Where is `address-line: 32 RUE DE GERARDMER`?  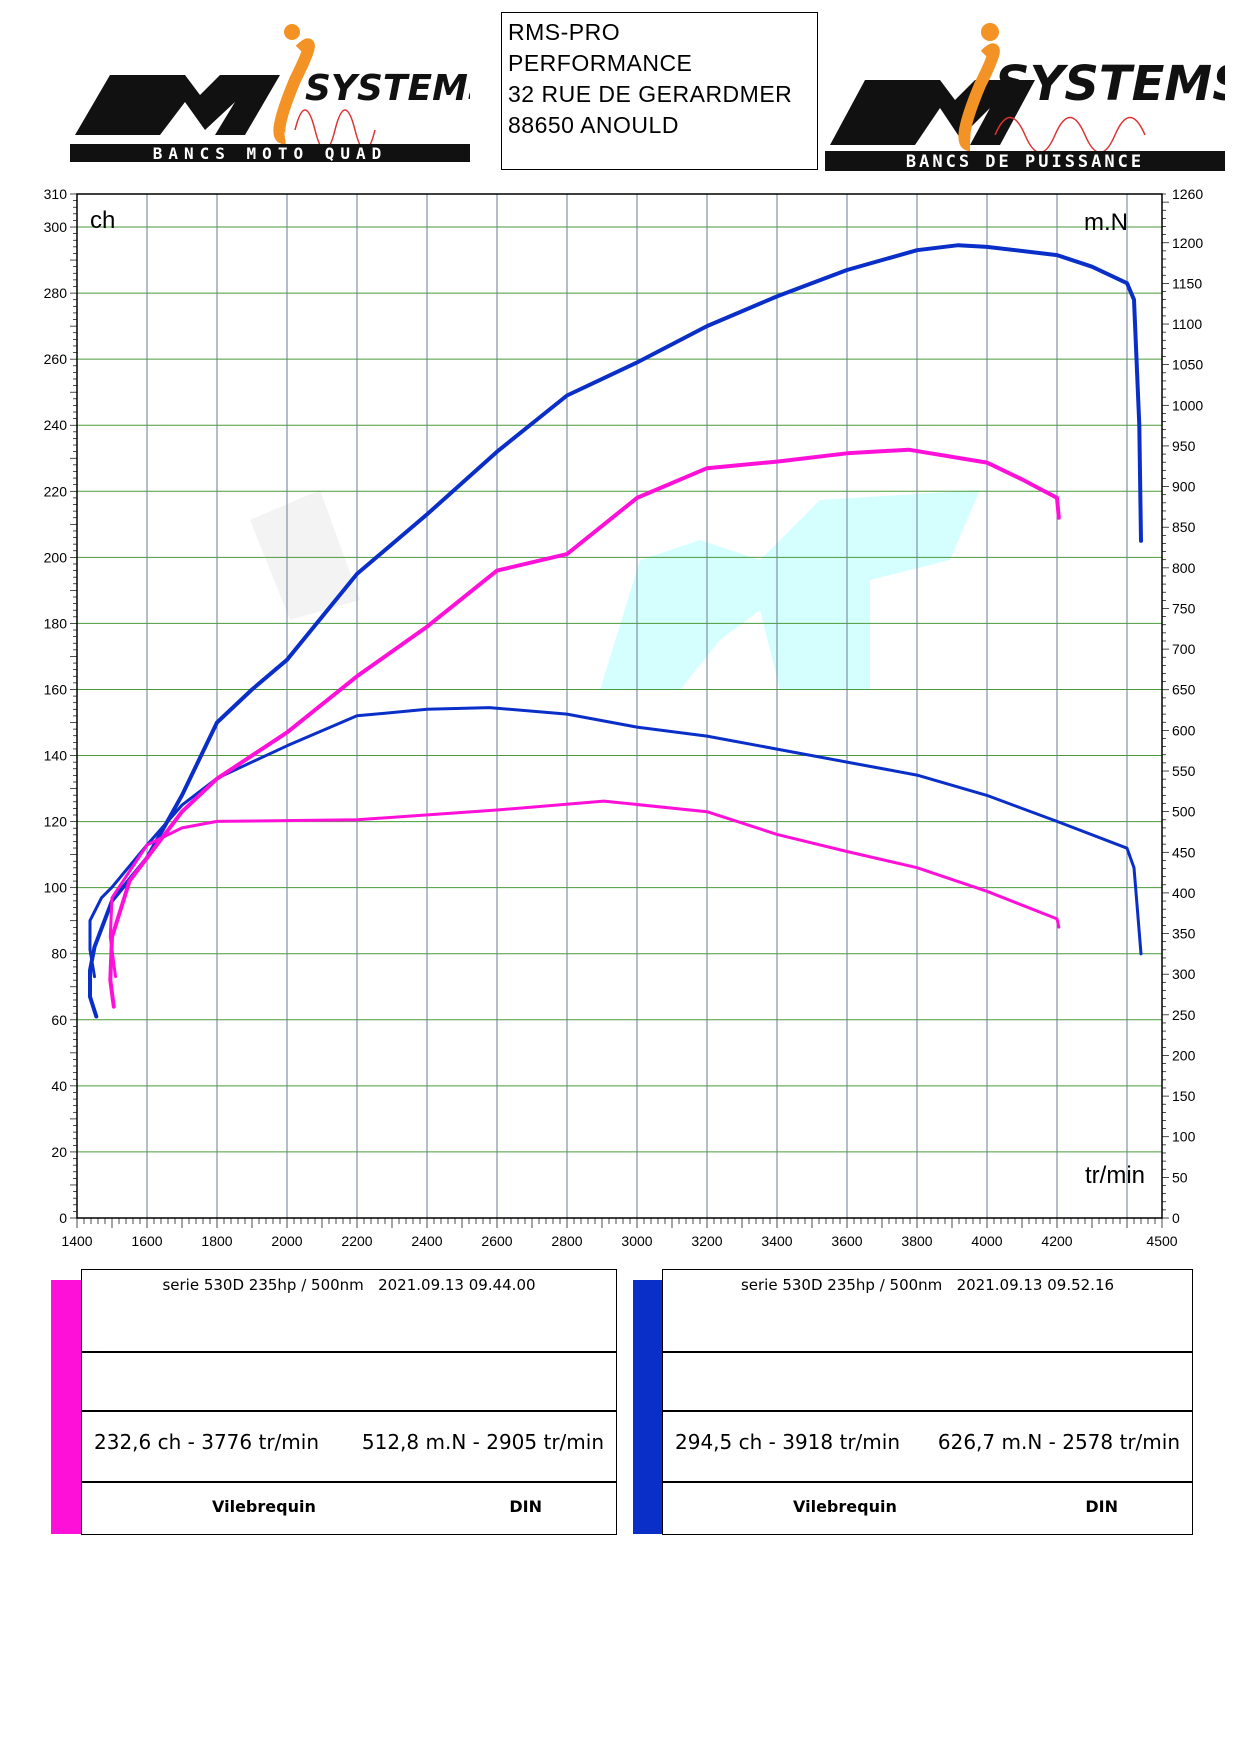 address-line: 32 RUE DE GERARDMER is located at coordinates (650, 94).